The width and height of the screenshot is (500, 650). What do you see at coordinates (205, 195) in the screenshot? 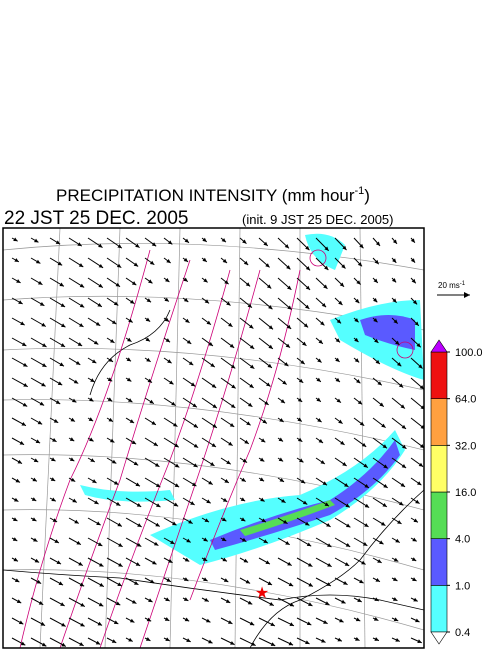
I see `title-text: PRECIPITATION INTENSITY (mm hour` at bounding box center [205, 195].